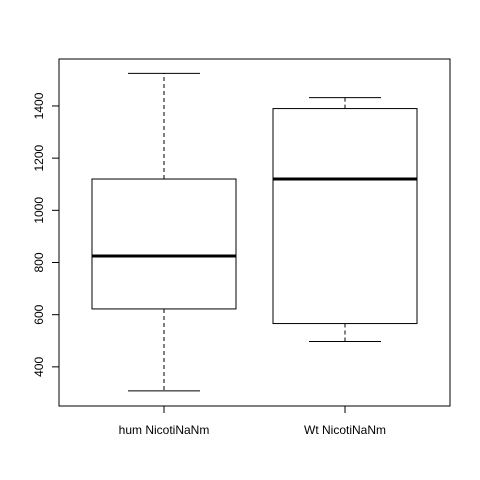  What do you see at coordinates (345, 430) in the screenshot?
I see `x-tick-label: Wt NicotiNaNm` at bounding box center [345, 430].